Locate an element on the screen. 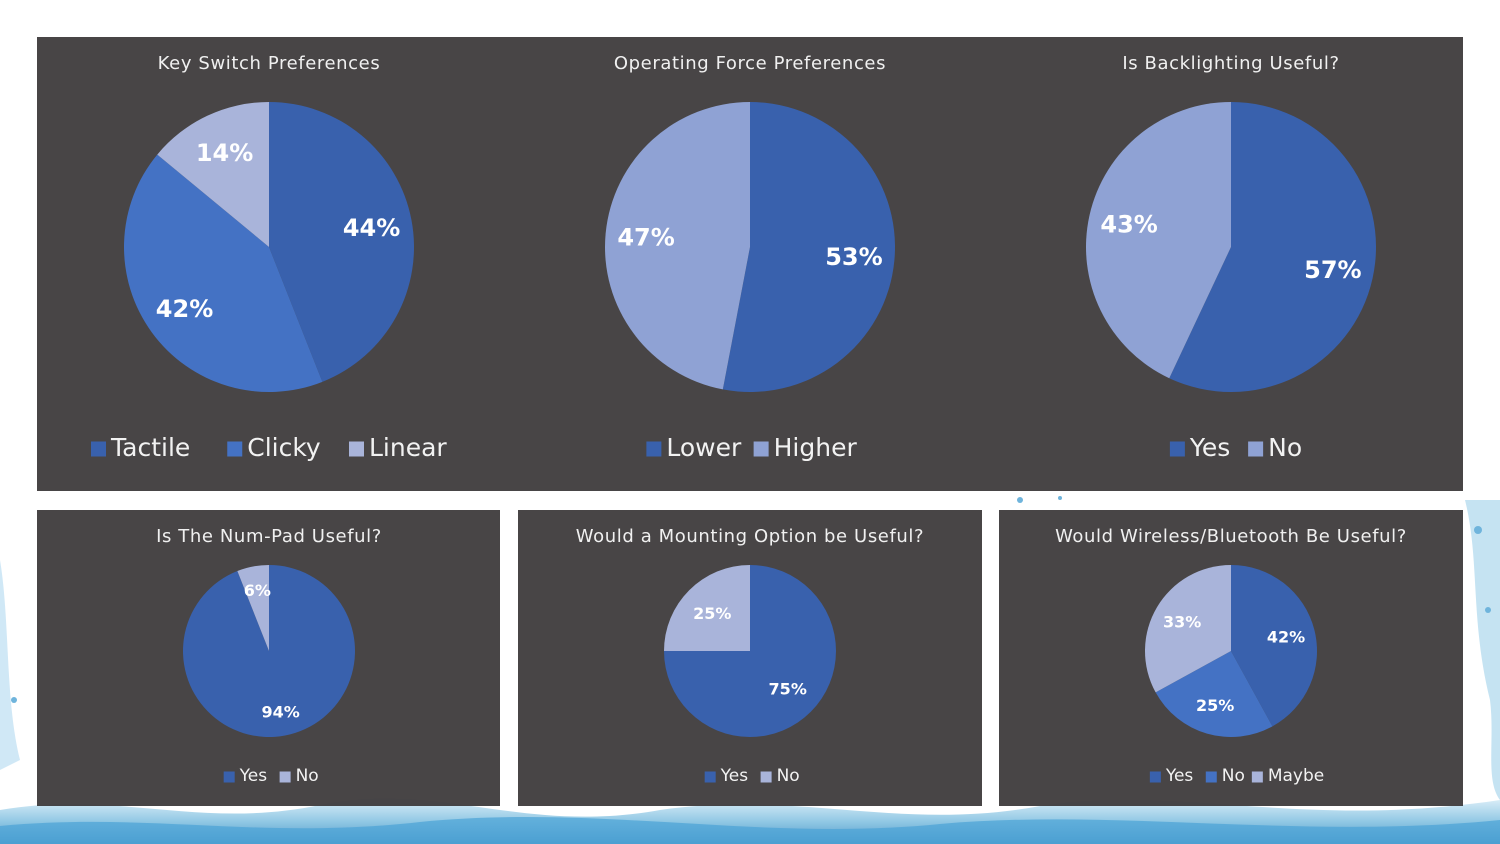  data-label-tactile: 44% is located at coordinates (371, 228).